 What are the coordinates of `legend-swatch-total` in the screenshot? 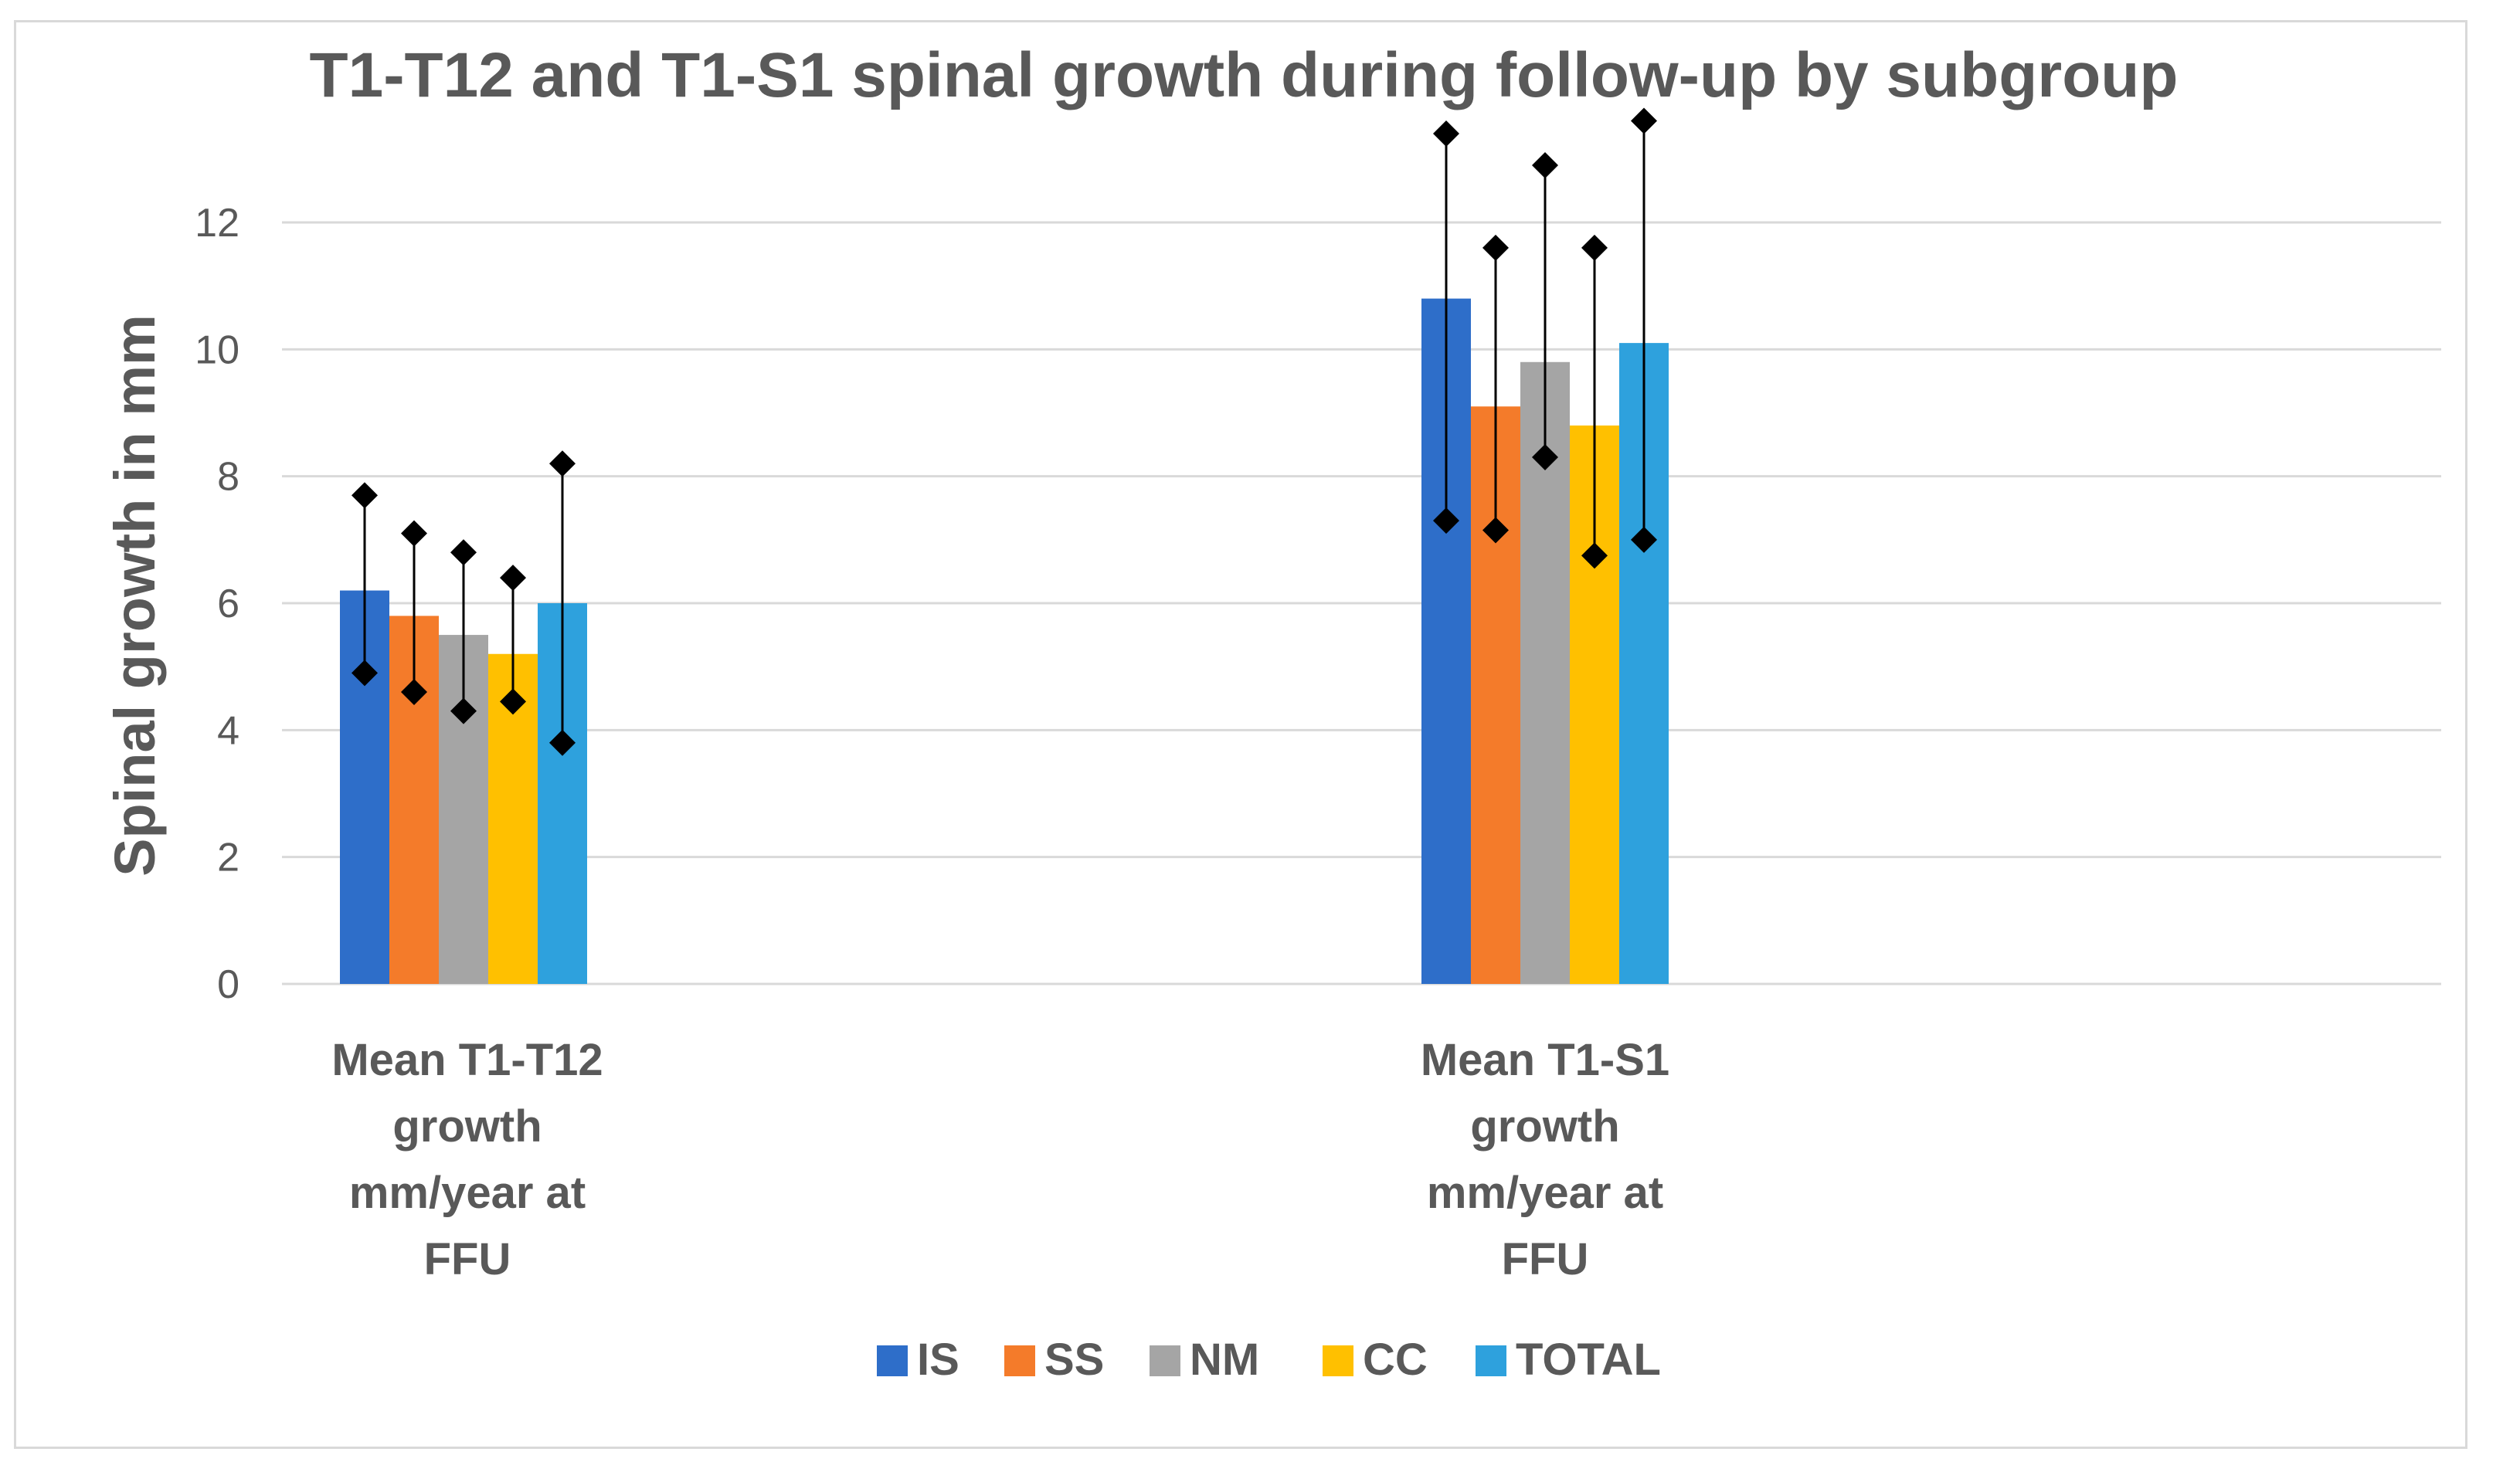 It's located at (1491, 1360).